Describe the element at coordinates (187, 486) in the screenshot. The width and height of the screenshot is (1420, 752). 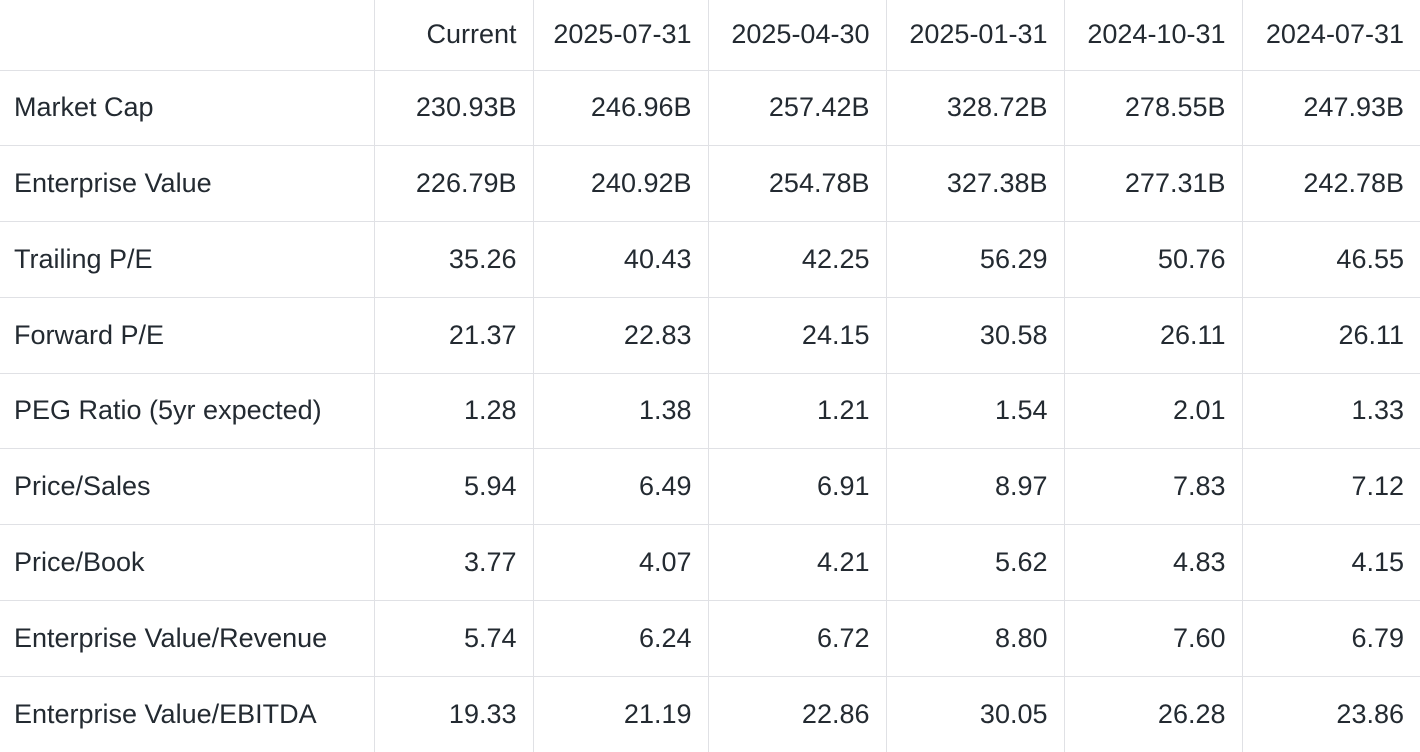
I see `row-label: Price/Sales` at that location.